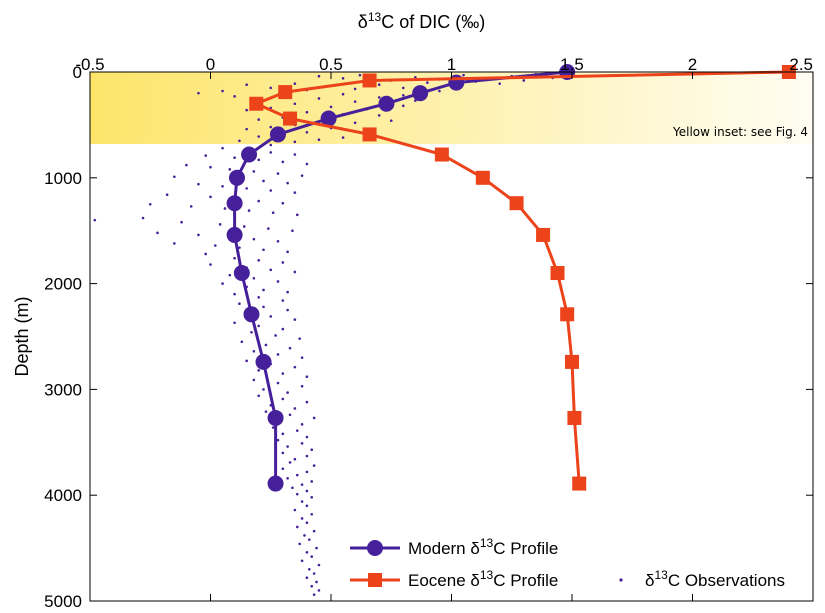 The height and width of the screenshot is (613, 825). I want to click on legend-modern-label: Modern δ13C Profile, so click(483, 547).